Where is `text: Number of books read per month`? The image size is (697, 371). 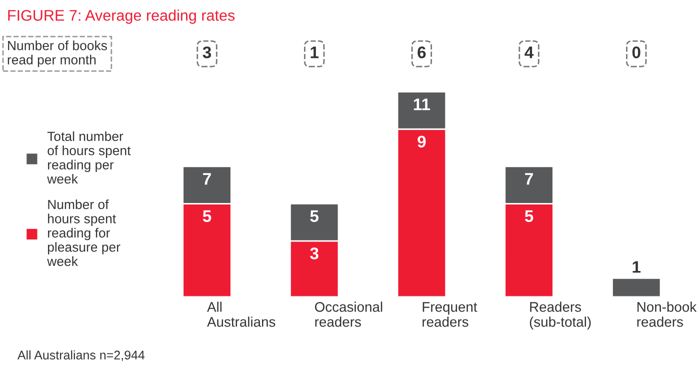
text: Number of books read per month is located at coordinates (57, 54).